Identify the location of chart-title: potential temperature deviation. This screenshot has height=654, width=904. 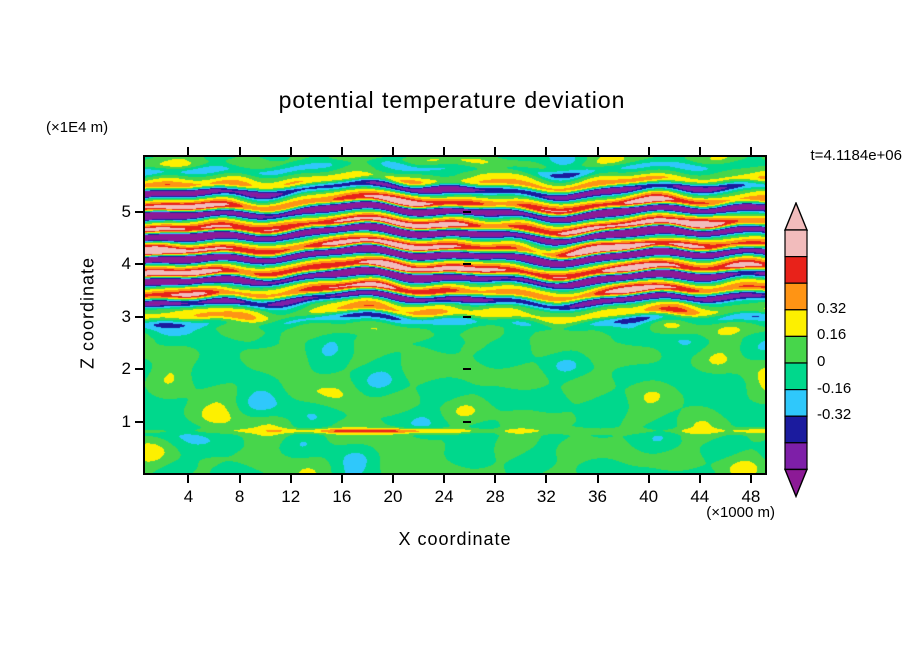
(452, 100).